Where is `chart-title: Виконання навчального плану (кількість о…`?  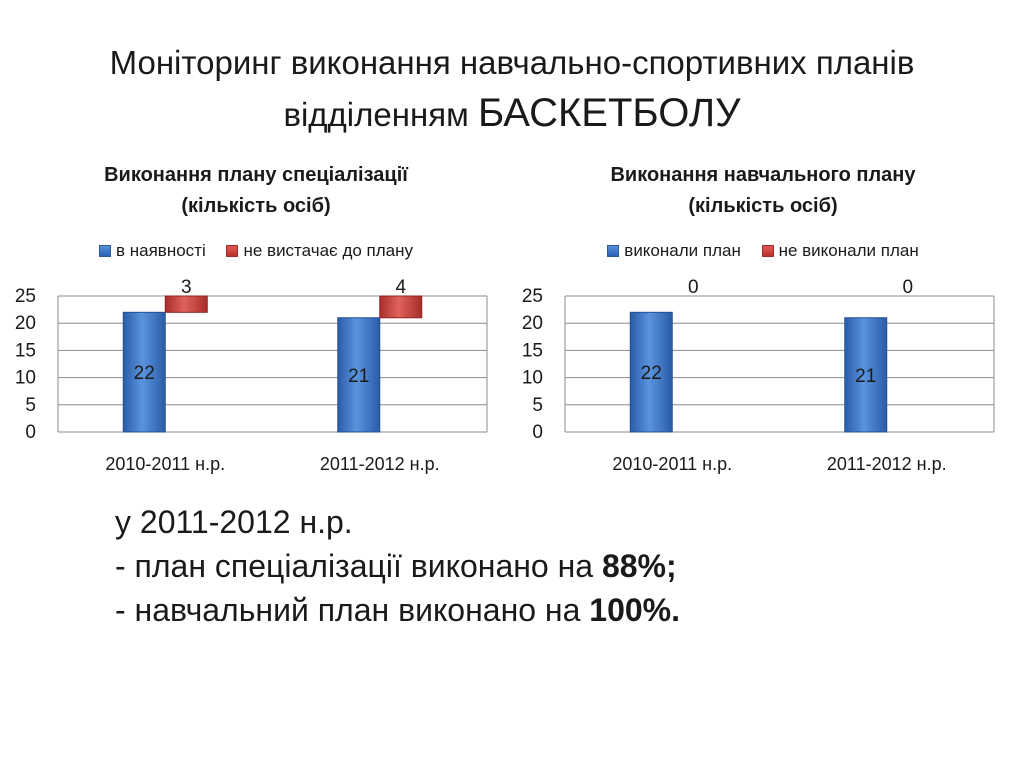
chart-title: Виконання навчального плану (кількість о… is located at coordinates (763, 191).